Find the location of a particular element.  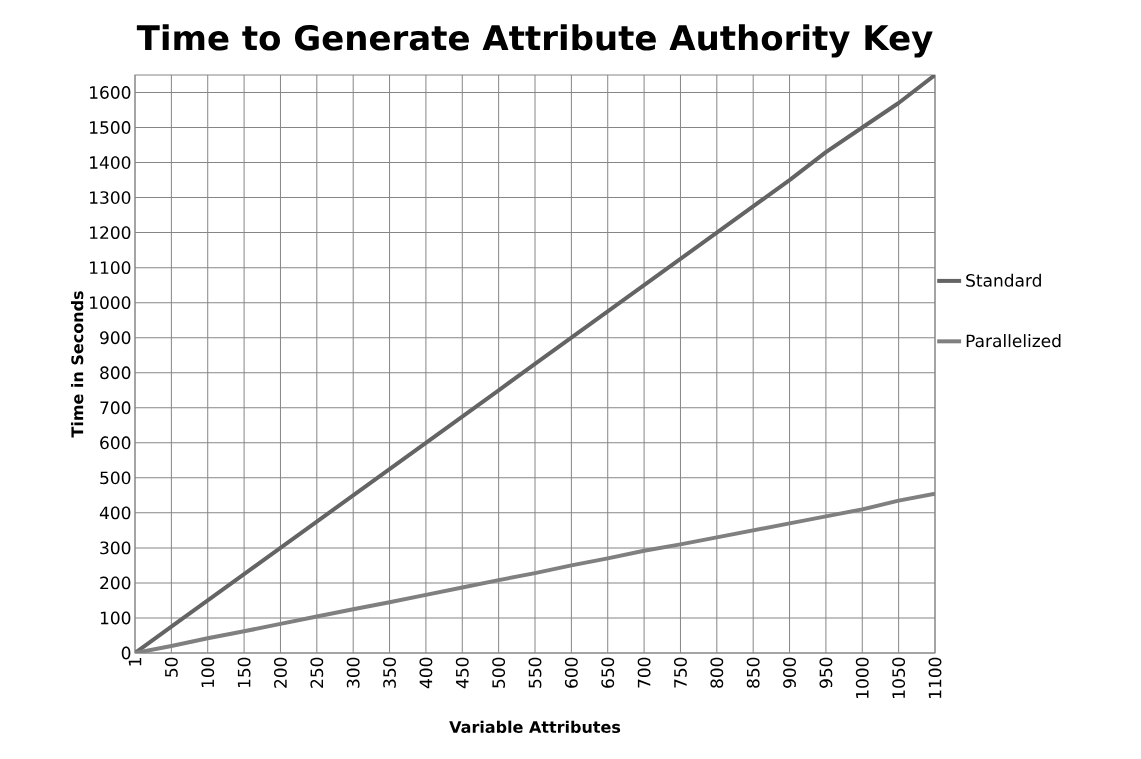

x-tick-label: 450 is located at coordinates (462, 673).